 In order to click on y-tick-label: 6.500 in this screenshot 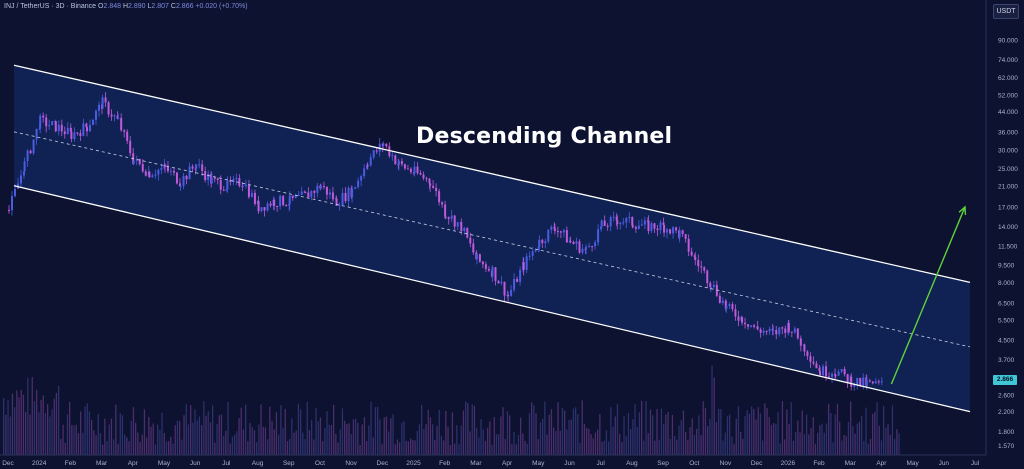, I will do `click(1006, 304)`.